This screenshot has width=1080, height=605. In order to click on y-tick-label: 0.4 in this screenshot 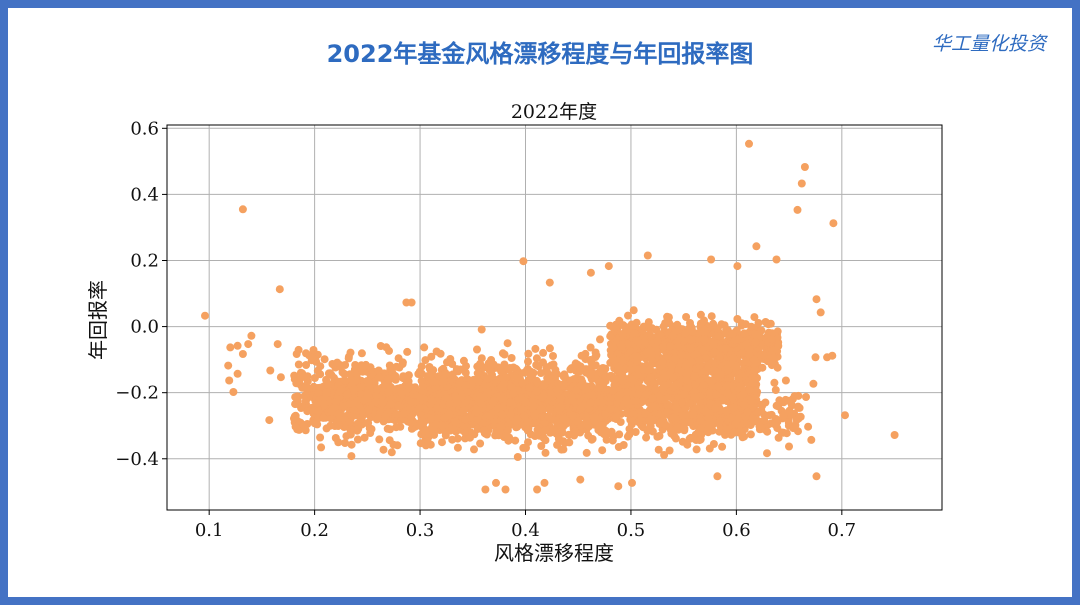, I will do `click(144, 194)`.